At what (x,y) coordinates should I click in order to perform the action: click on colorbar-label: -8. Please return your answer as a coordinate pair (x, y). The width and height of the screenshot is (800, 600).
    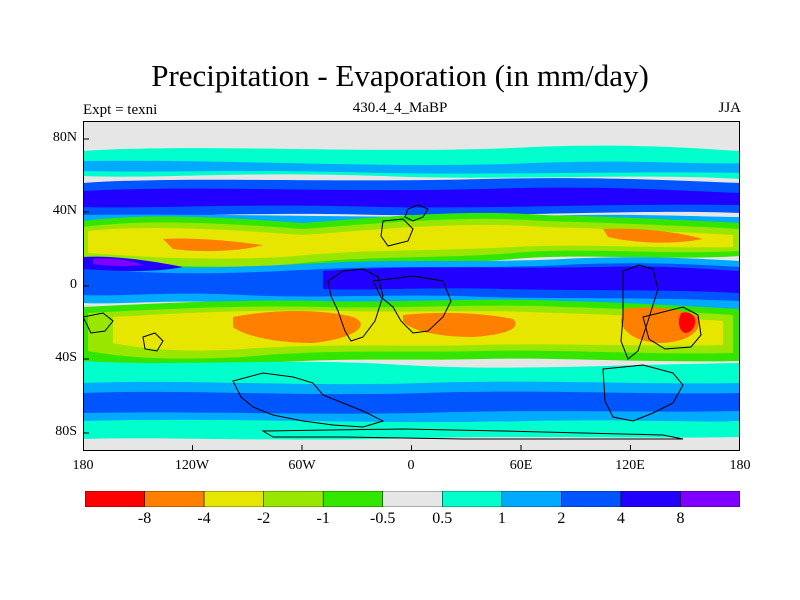
    Looking at the image, I should click on (144, 518).